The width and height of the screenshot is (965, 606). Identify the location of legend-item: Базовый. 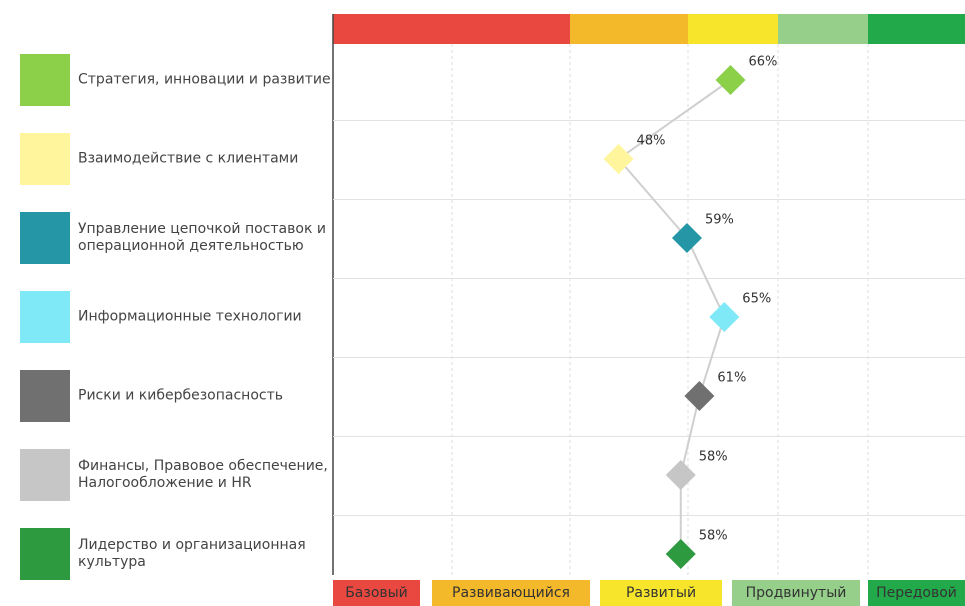
(376, 593).